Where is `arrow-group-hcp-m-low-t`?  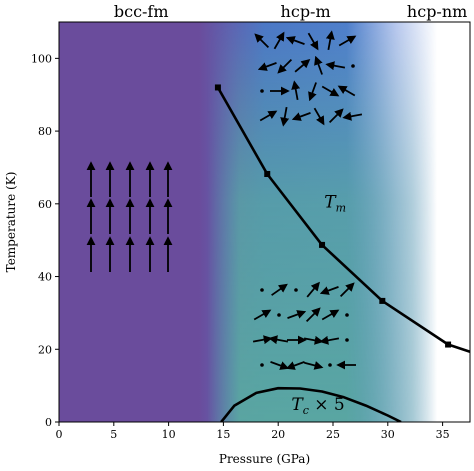
arrow-group-hcp-m-low-t is located at coordinates (304, 325).